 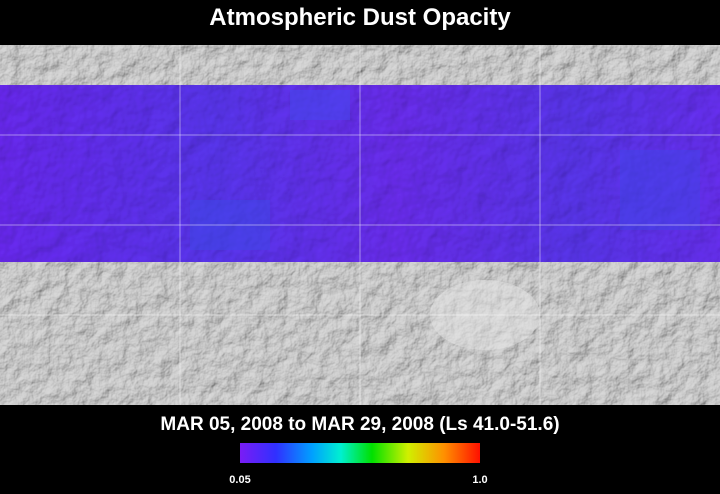 What do you see at coordinates (239, 480) in the screenshot?
I see `colorbar-min-label: 0.05` at bounding box center [239, 480].